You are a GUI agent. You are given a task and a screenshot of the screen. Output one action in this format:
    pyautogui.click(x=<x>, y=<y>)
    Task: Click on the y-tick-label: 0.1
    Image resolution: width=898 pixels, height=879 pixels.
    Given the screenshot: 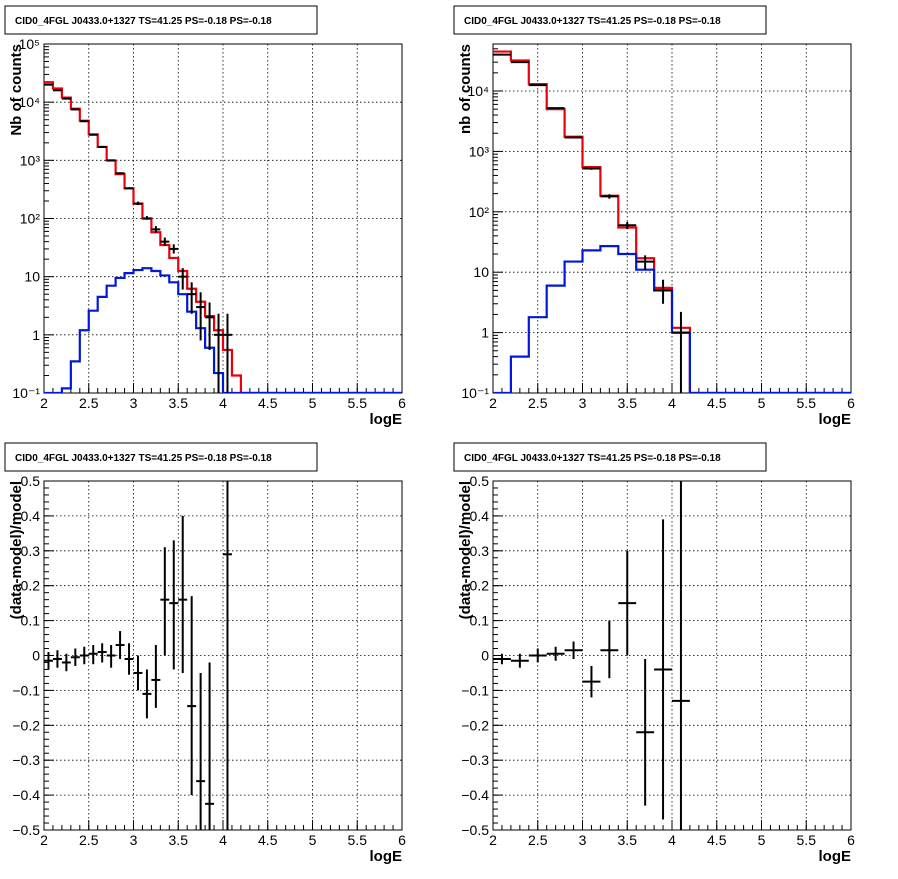 What is the action you would take?
    pyautogui.click(x=31, y=621)
    